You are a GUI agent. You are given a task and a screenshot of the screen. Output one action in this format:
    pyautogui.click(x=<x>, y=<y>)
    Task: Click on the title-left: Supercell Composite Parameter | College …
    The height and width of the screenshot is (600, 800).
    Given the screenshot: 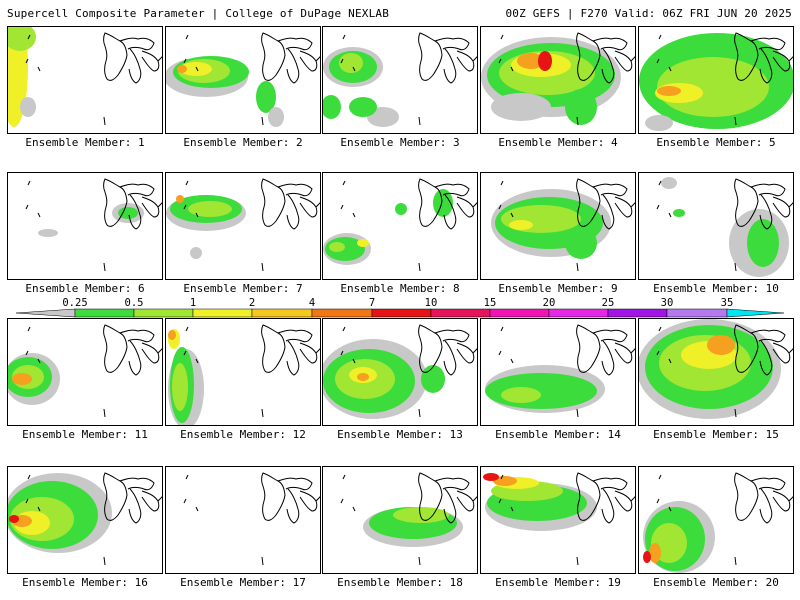 What is the action you would take?
    pyautogui.click(x=198, y=13)
    